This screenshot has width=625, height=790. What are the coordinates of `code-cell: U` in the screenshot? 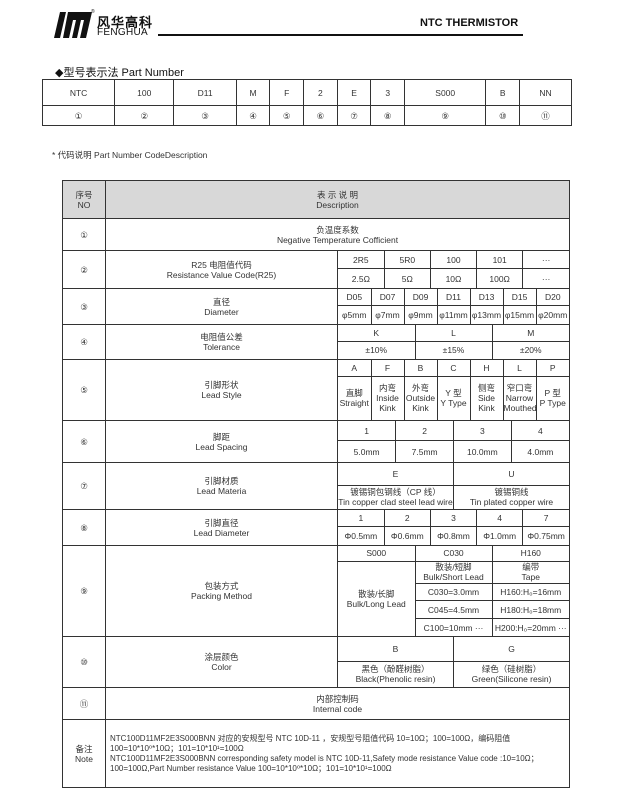 It's located at (511, 474).